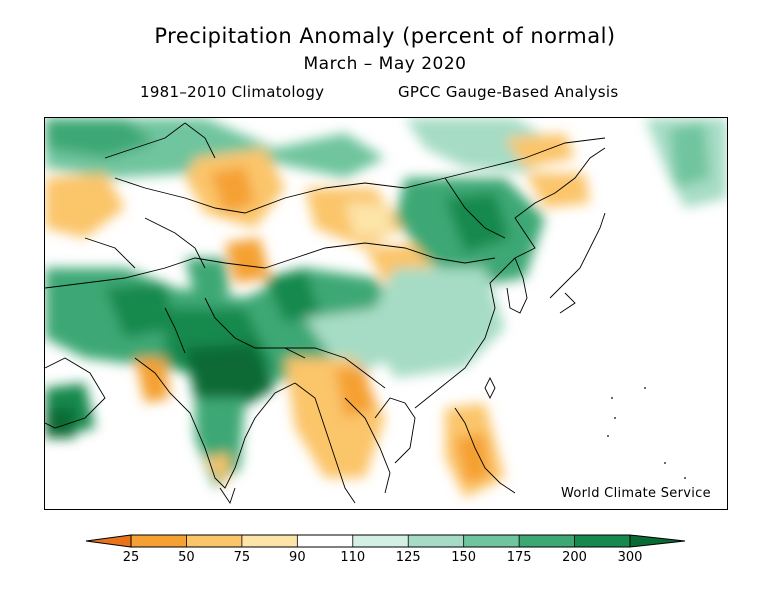 The width and height of the screenshot is (770, 600). I want to click on colorbar-arrow-high, so click(657, 541).